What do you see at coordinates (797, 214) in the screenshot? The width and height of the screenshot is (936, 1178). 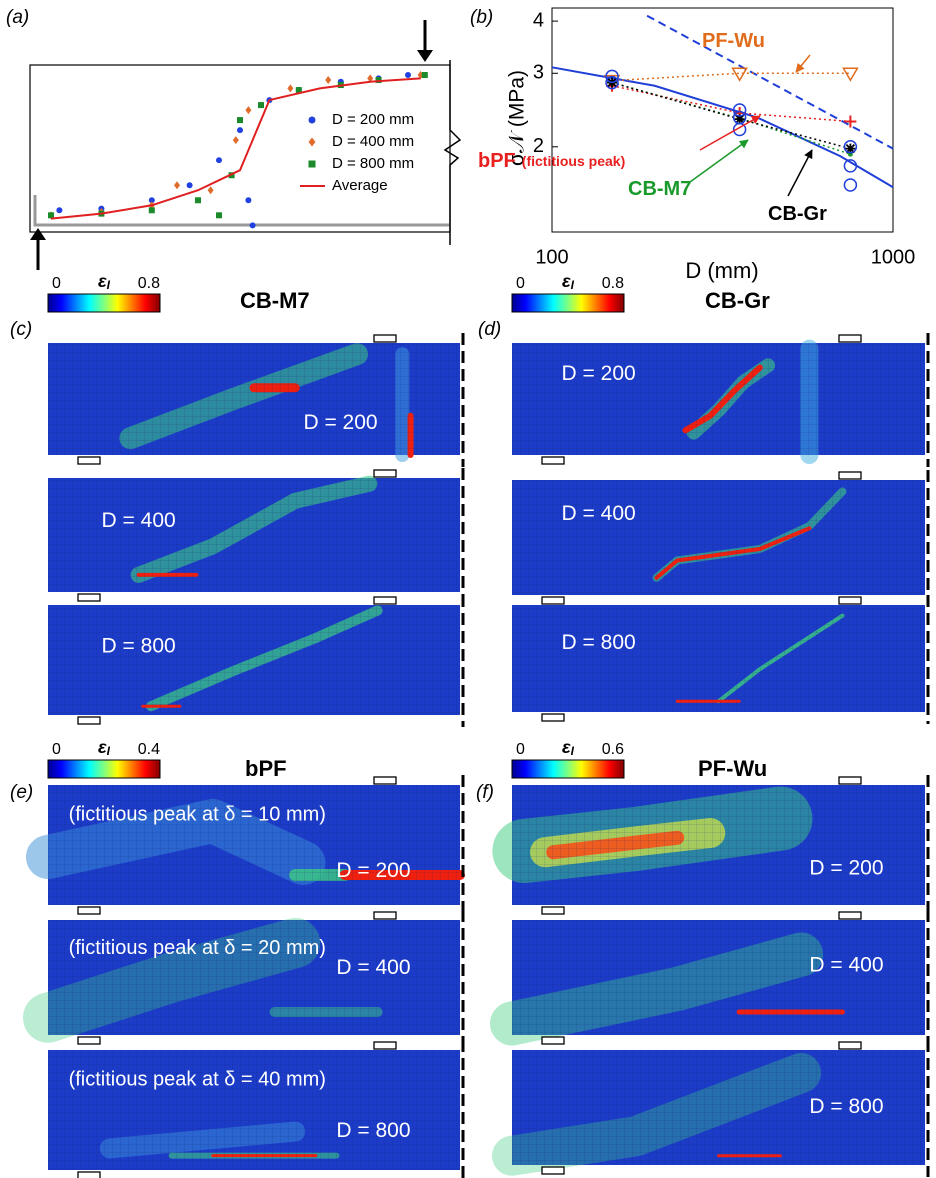 I see `series-annotation: CB-Gr` at bounding box center [797, 214].